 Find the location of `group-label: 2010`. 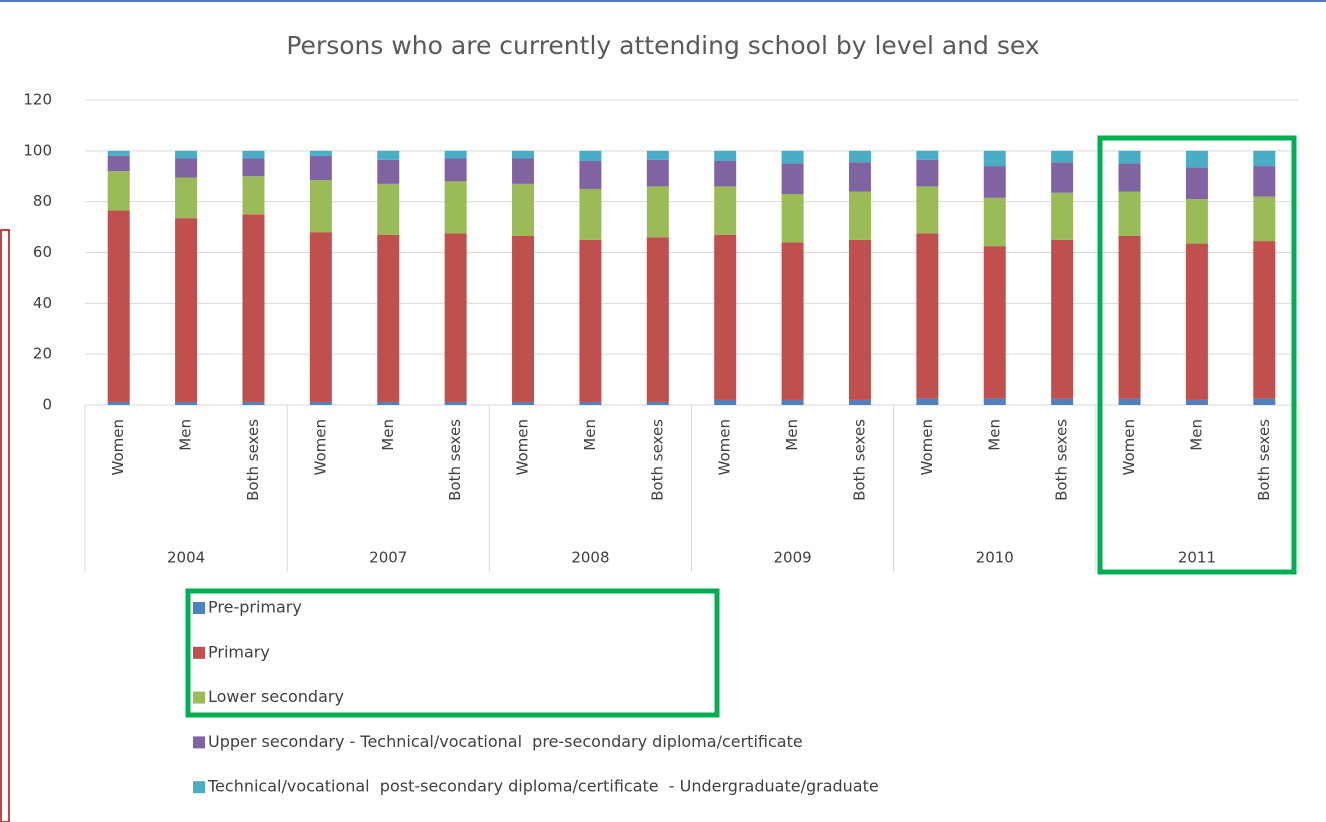

group-label: 2010 is located at coordinates (995, 558).